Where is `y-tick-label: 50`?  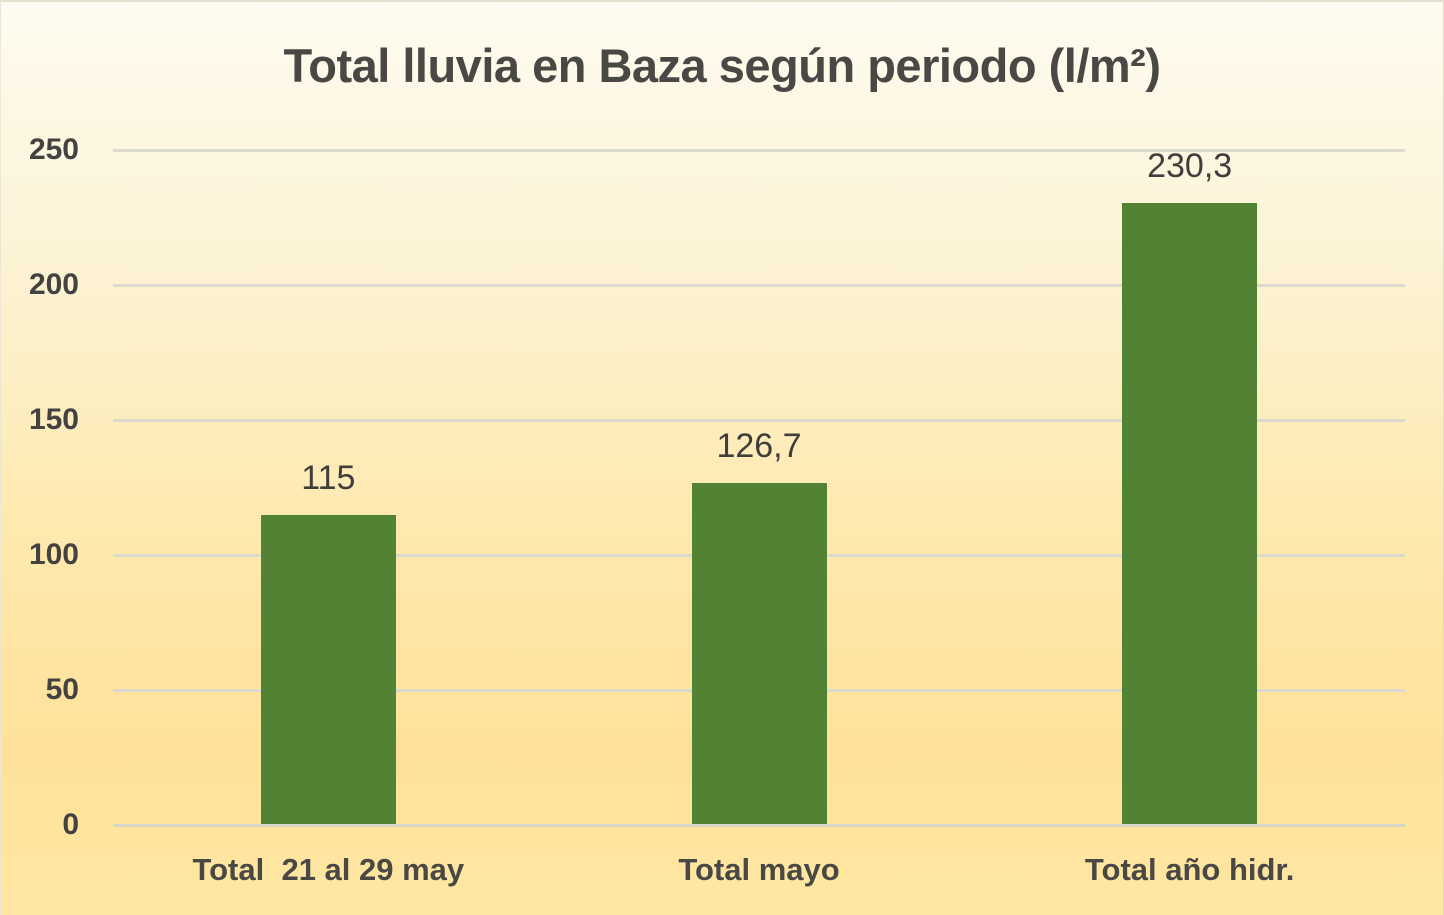 y-tick-label: 50 is located at coordinates (62, 689).